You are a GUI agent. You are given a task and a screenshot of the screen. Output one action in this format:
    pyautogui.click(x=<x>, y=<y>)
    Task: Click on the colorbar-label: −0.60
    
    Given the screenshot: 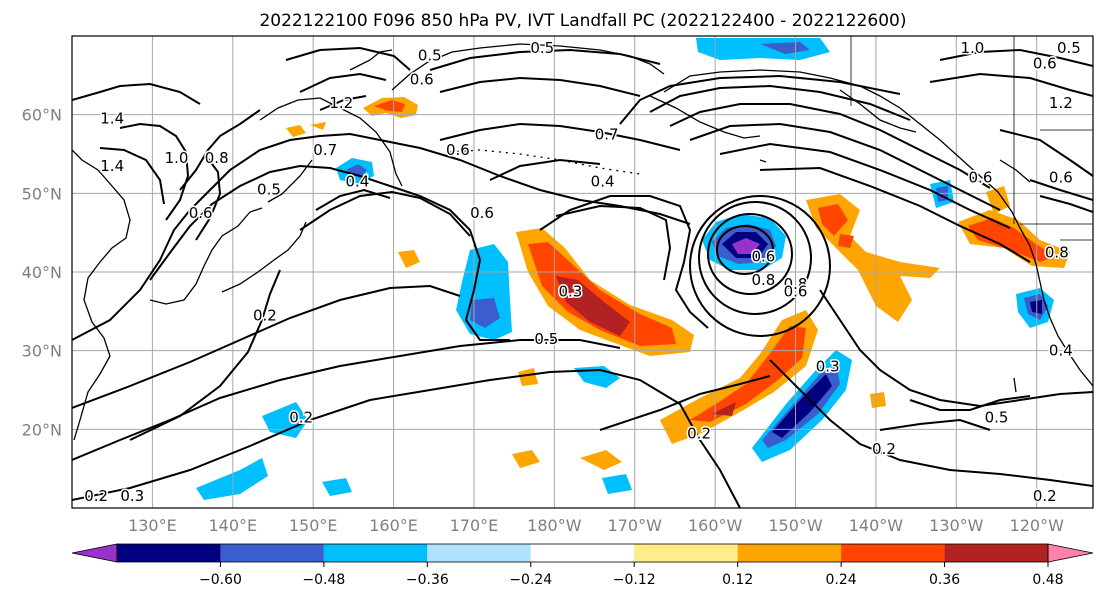 What is the action you would take?
    pyautogui.click(x=220, y=580)
    